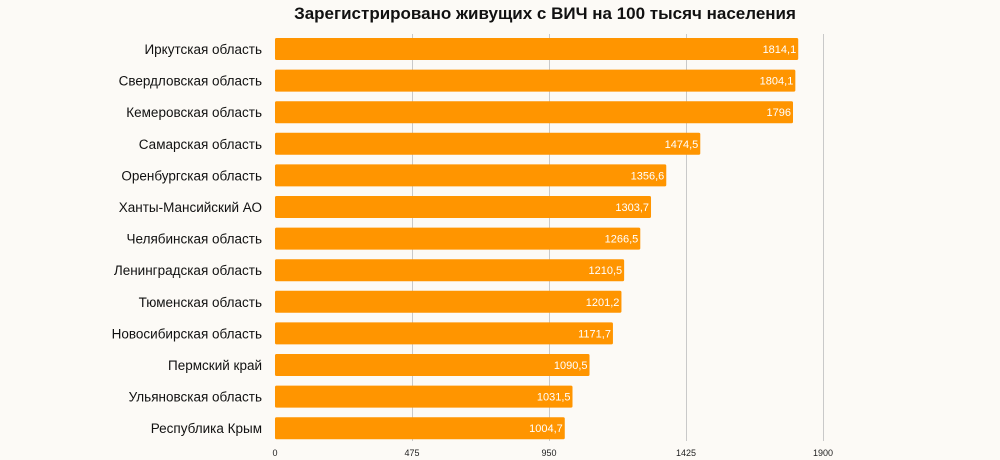 The image size is (1000, 460). Describe the element at coordinates (554, 398) in the screenshot. I see `data-label: 1031,5` at that location.